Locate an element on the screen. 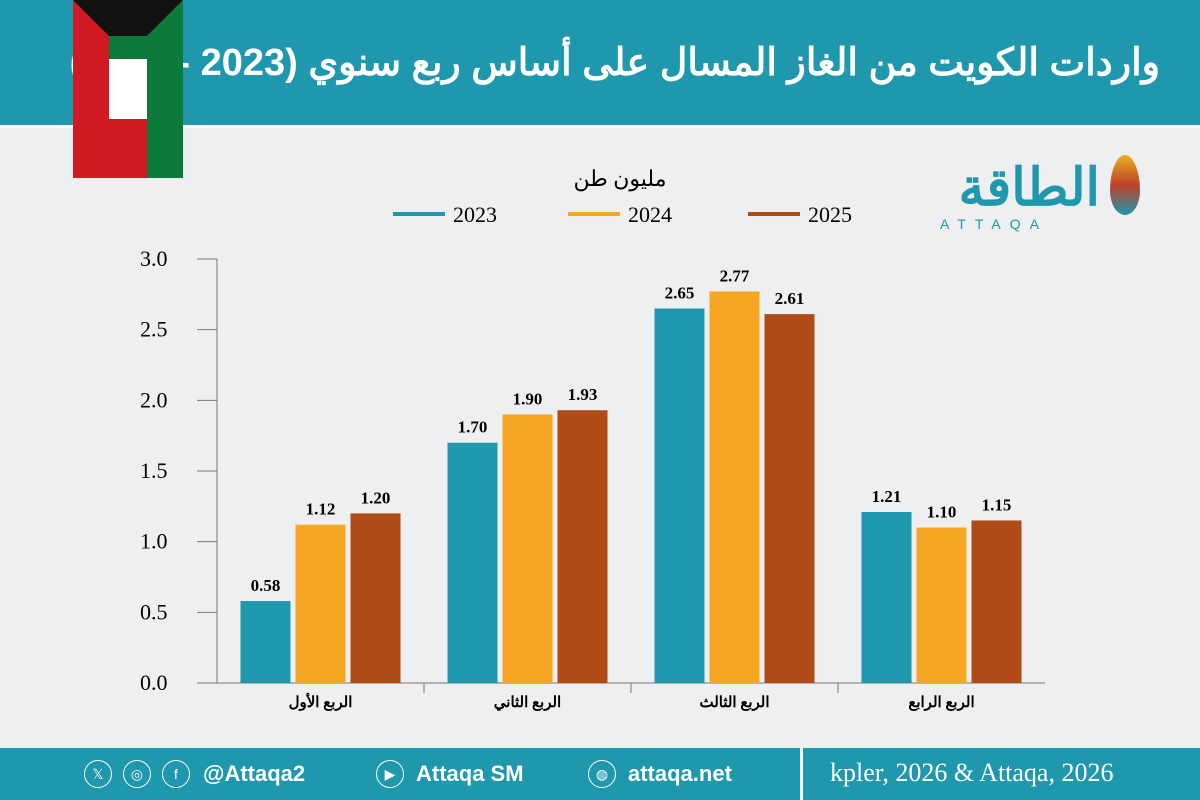 This screenshot has height=800, width=1200. unit-label: مليون طن is located at coordinates (620, 179).